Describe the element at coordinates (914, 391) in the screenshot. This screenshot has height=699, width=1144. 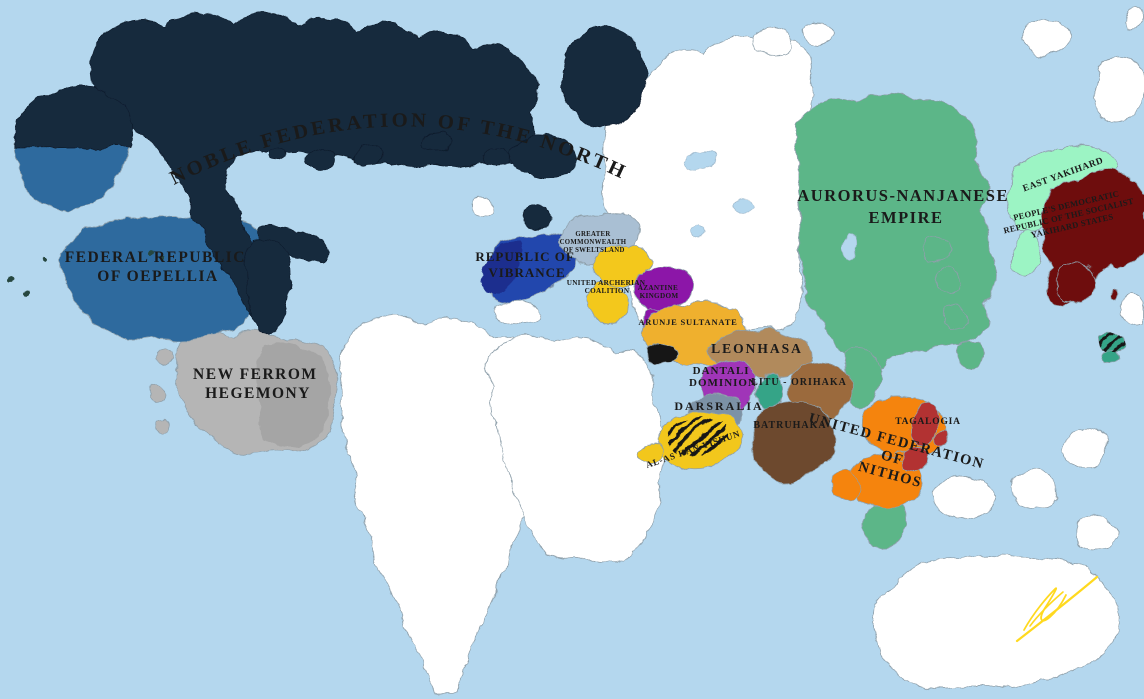
I see `aurorus-islands` at that location.